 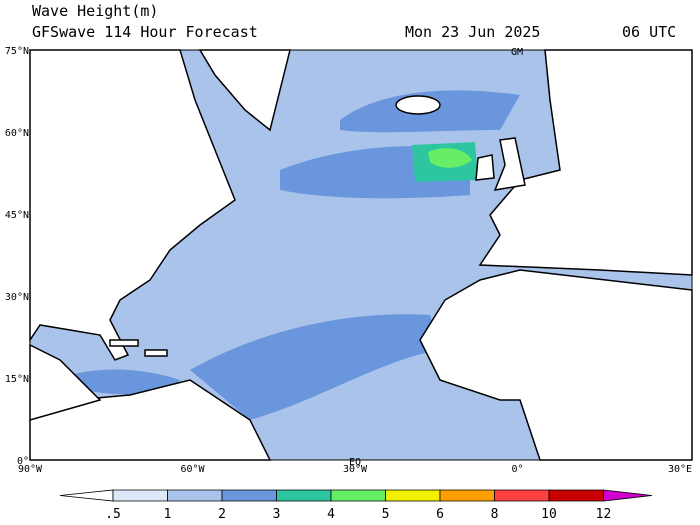 I want to click on lon-label: 30°W, so click(x=355, y=469).